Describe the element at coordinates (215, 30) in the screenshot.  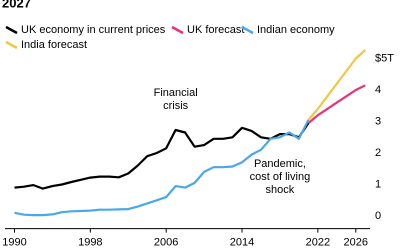
I see `legend-label: UK forecast` at that location.